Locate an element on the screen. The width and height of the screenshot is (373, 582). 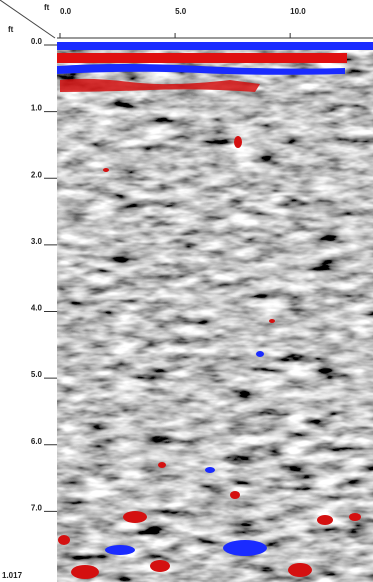
y-tick-label: 0.0 is located at coordinates (37, 41).